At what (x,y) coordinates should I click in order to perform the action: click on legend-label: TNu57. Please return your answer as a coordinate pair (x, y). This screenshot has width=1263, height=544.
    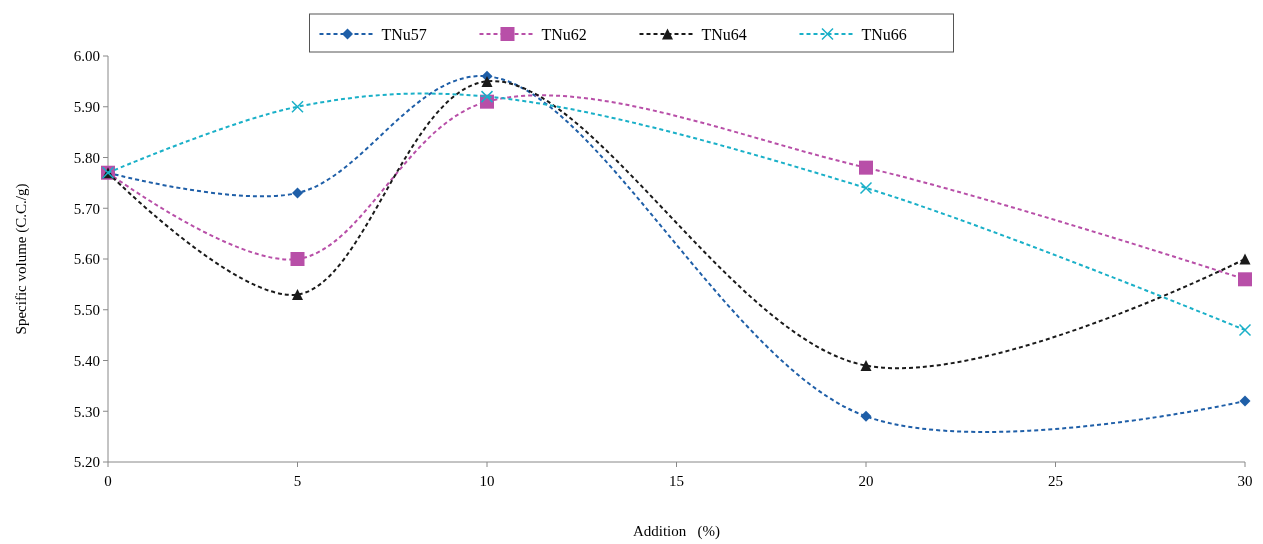
    Looking at the image, I should click on (404, 34).